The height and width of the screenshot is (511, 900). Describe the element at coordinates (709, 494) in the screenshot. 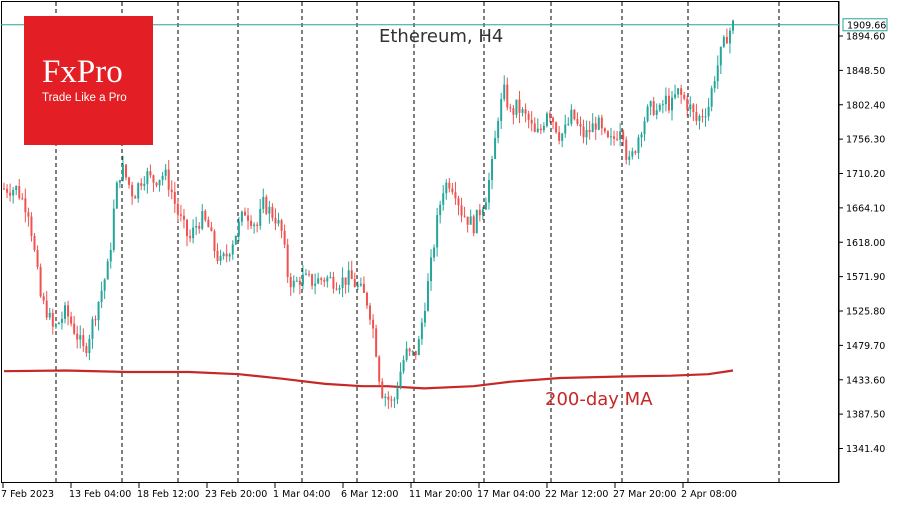

I see `x-tick-label: 2 Apr 08:00` at that location.